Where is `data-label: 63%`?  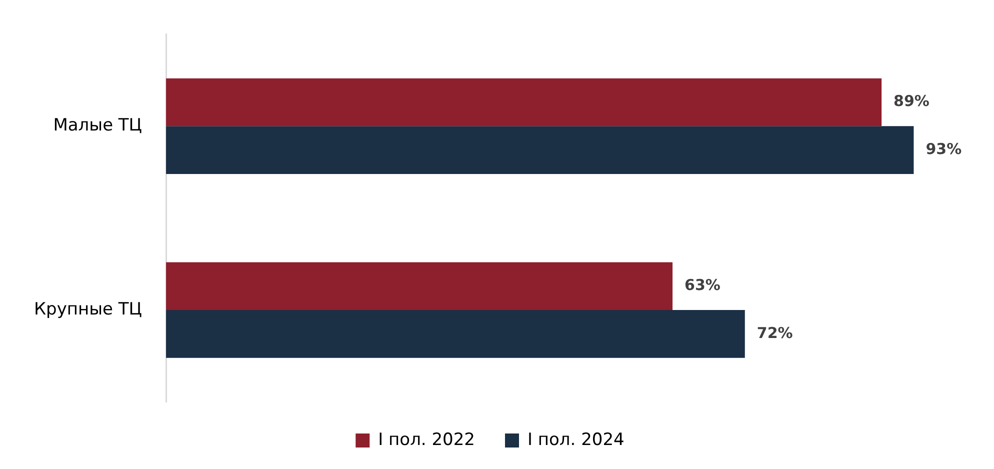 data-label: 63% is located at coordinates (702, 285).